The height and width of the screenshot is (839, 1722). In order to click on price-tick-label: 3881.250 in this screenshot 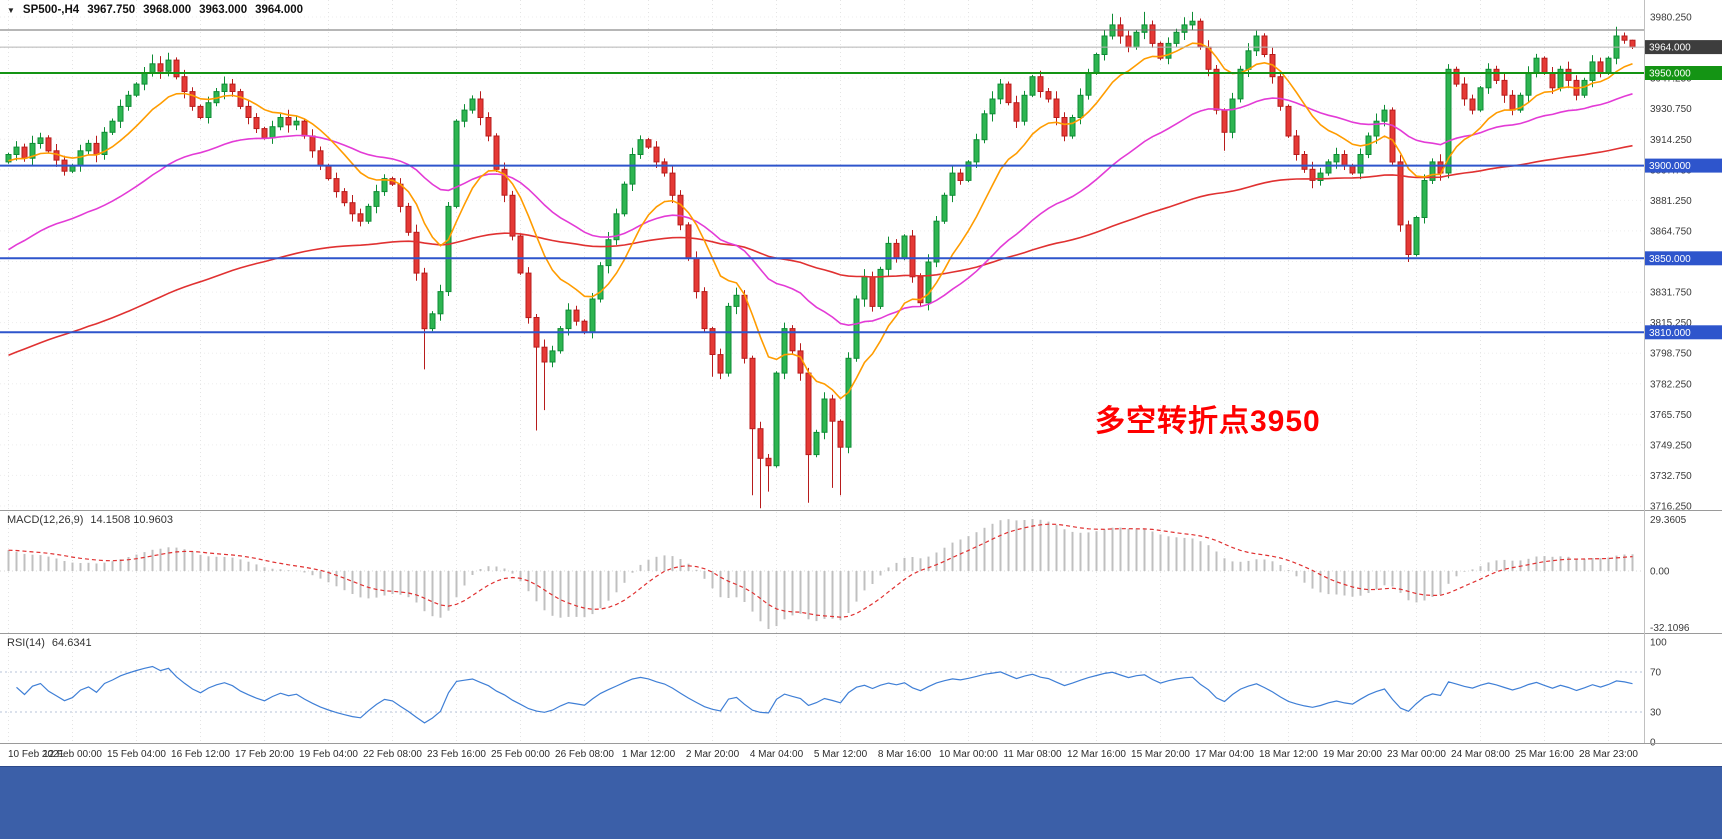, I will do `click(1671, 201)`.